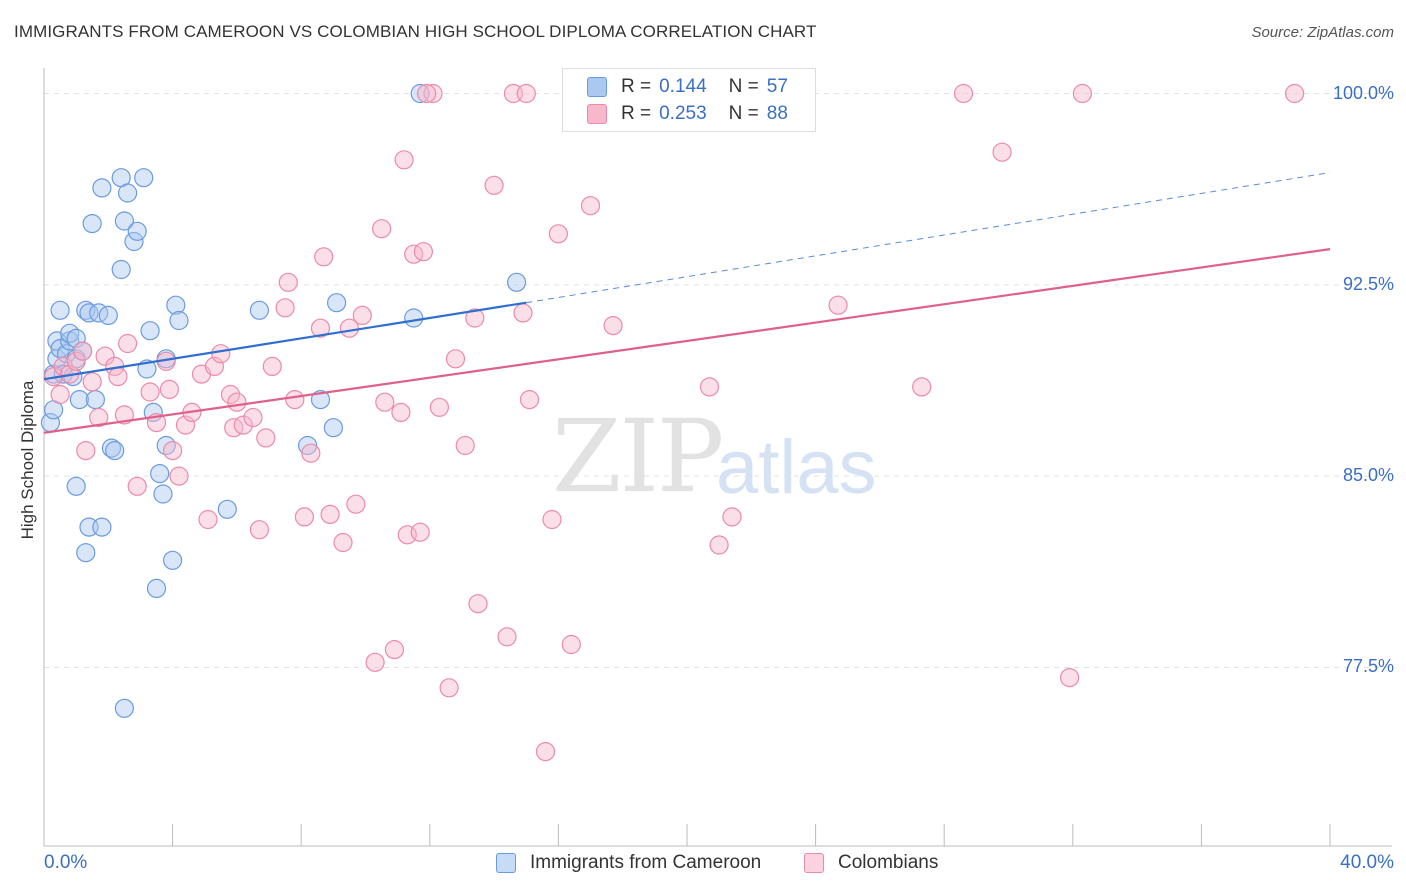 The image size is (1406, 892). Describe the element at coordinates (928, 238) in the screenshot. I see `trend-line-cameroon-extension` at that location.